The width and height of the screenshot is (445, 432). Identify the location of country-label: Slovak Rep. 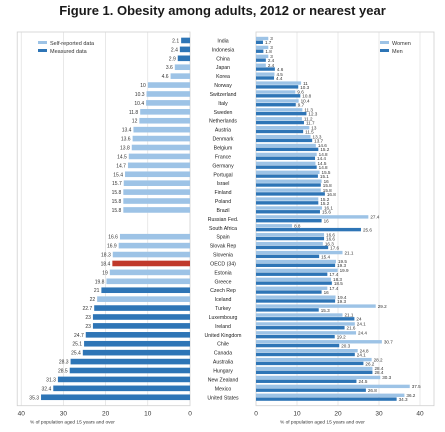
(223, 247).